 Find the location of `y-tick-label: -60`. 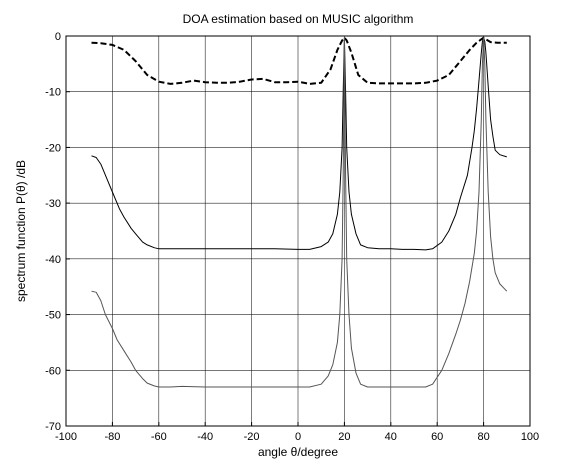

y-tick-label: -60 is located at coordinates (53, 371).